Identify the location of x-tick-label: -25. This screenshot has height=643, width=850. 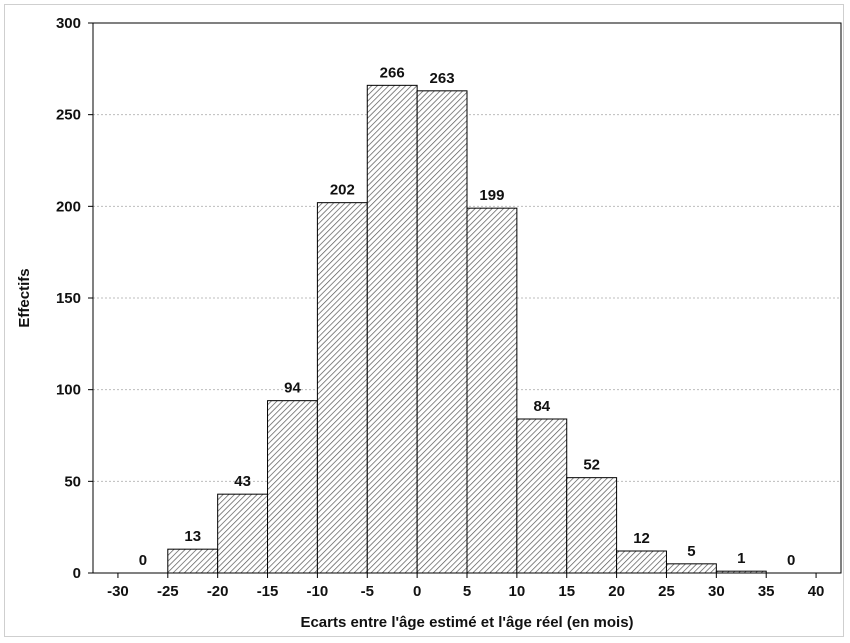
(168, 591).